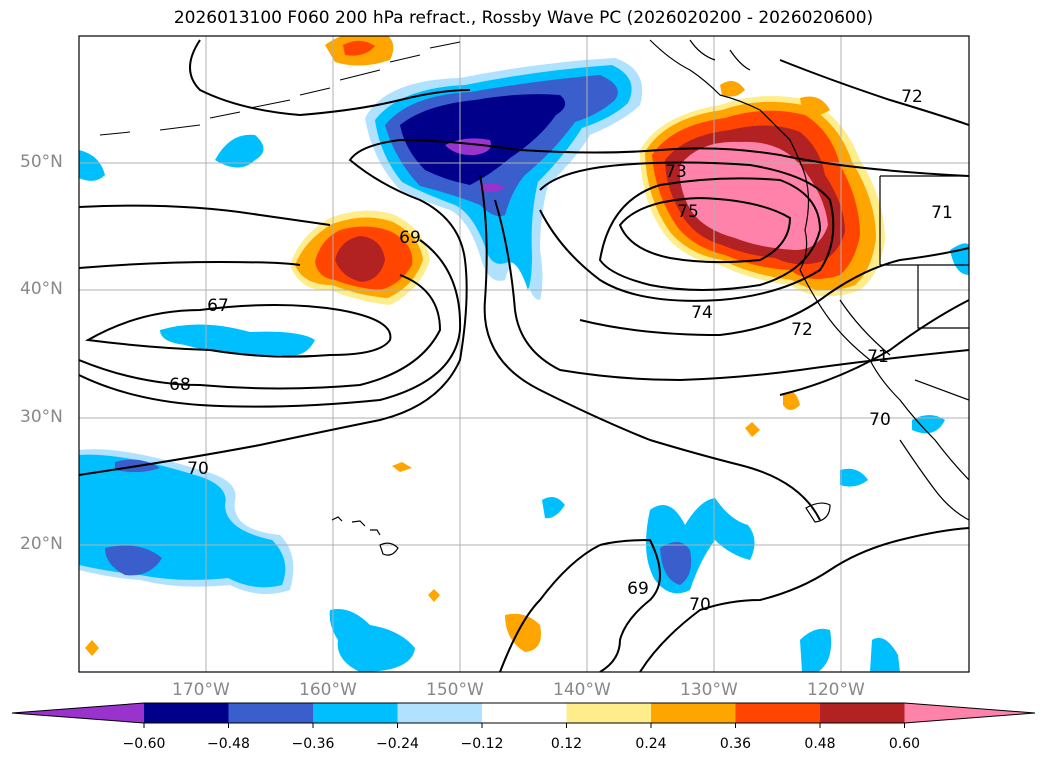 Image resolution: width=1047 pixels, height=765 pixels. I want to click on colorbar-tick-label: −0.60, so click(144, 744).